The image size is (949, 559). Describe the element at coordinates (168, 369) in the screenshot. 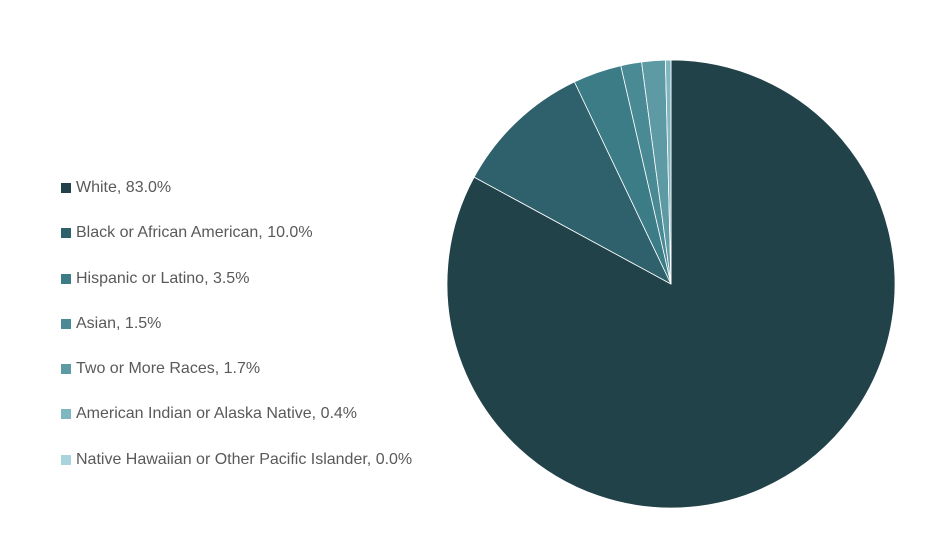

I see `legend-label: Two or More Races, 1.7%` at that location.